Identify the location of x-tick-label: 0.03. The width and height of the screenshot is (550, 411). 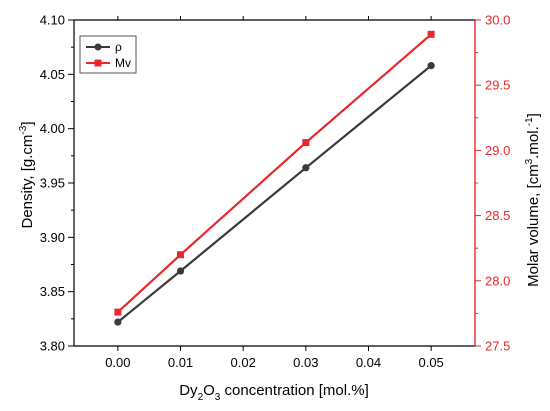
(305, 362).